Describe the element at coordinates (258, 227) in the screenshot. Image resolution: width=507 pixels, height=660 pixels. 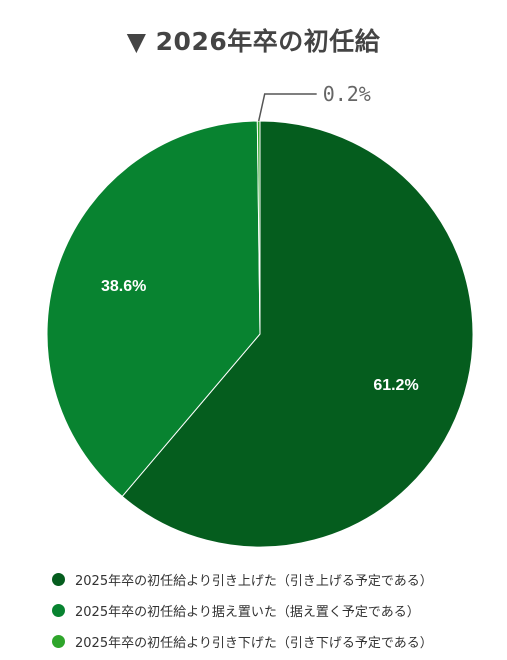
I see `pie-slice-lowered` at that location.